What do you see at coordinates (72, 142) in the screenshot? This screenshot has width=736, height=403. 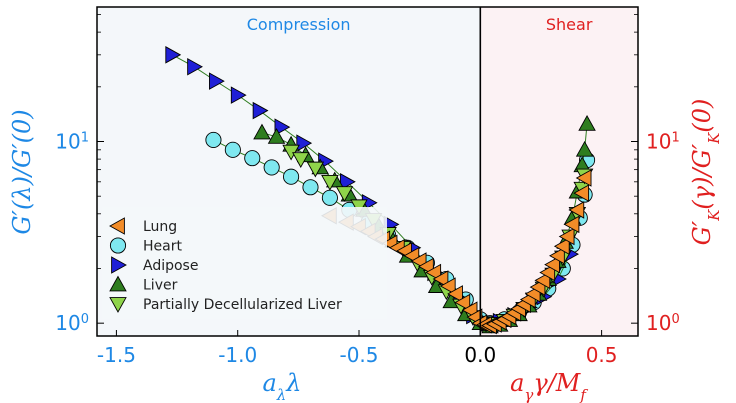 I see `y-tick-label-left: 101` at bounding box center [72, 142].